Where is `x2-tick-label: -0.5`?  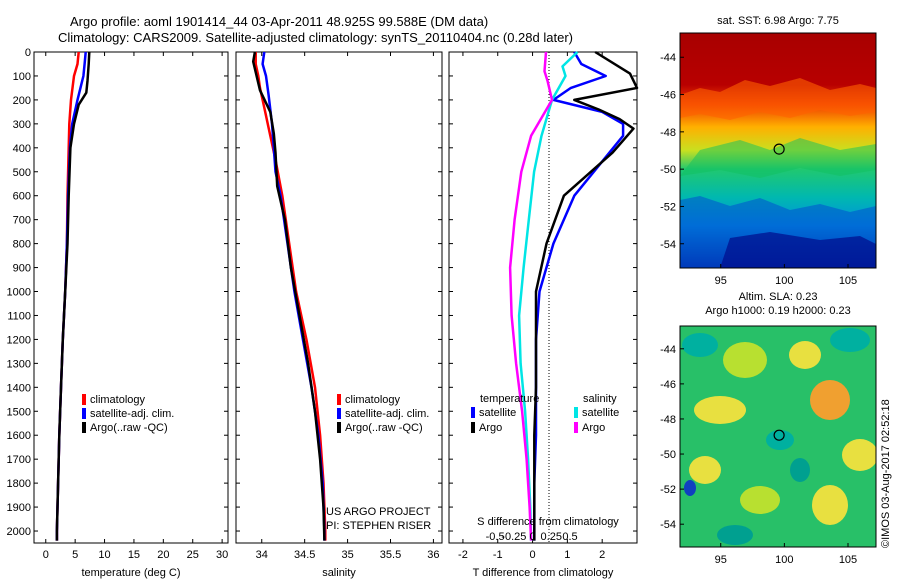
x2-tick-label: -0.5 is located at coordinates (495, 537).